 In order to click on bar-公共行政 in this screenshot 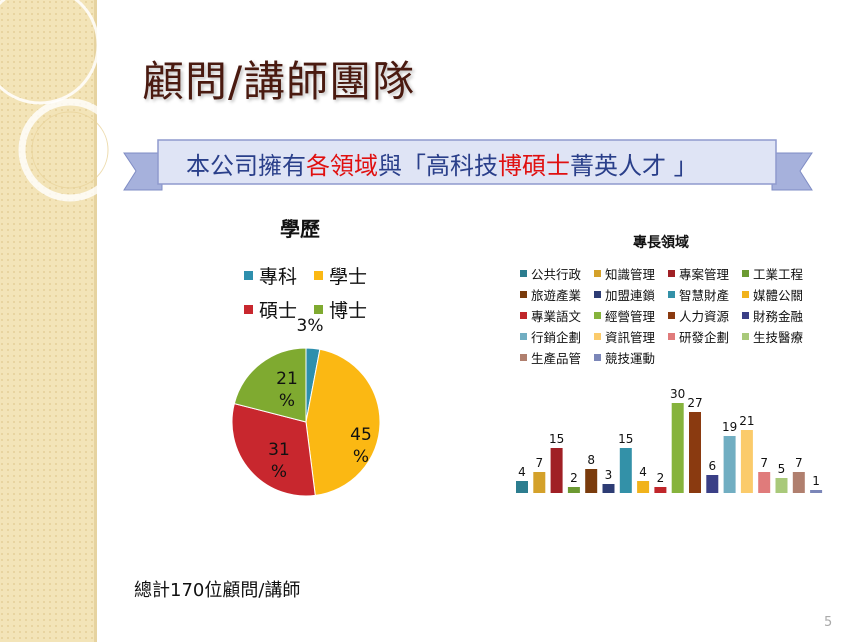, I will do `click(522, 487)`.